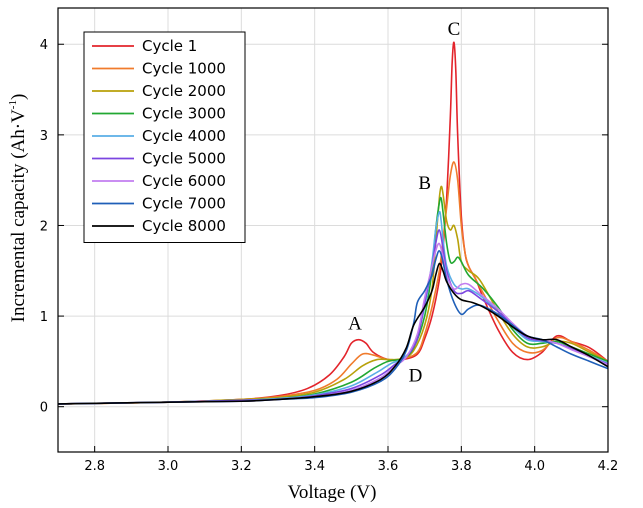 This screenshot has width=643, height=508. What do you see at coordinates (184, 69) in the screenshot?
I see `legend-label: Cycle 1000` at bounding box center [184, 69].